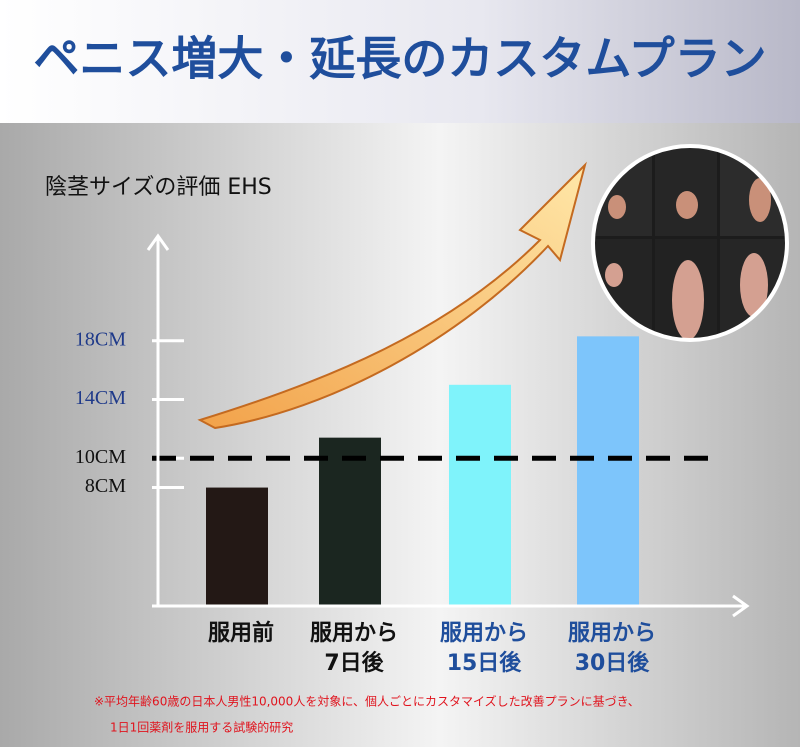  I want to click on x-tick-label: 7日後, so click(354, 663).